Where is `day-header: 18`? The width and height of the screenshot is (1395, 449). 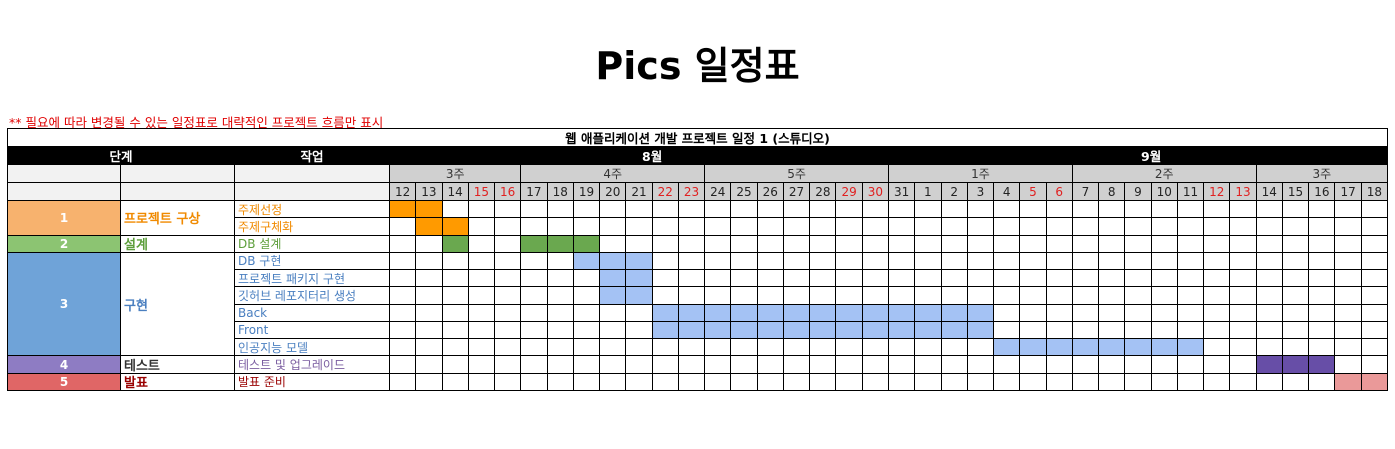 day-header: 18 is located at coordinates (560, 192).